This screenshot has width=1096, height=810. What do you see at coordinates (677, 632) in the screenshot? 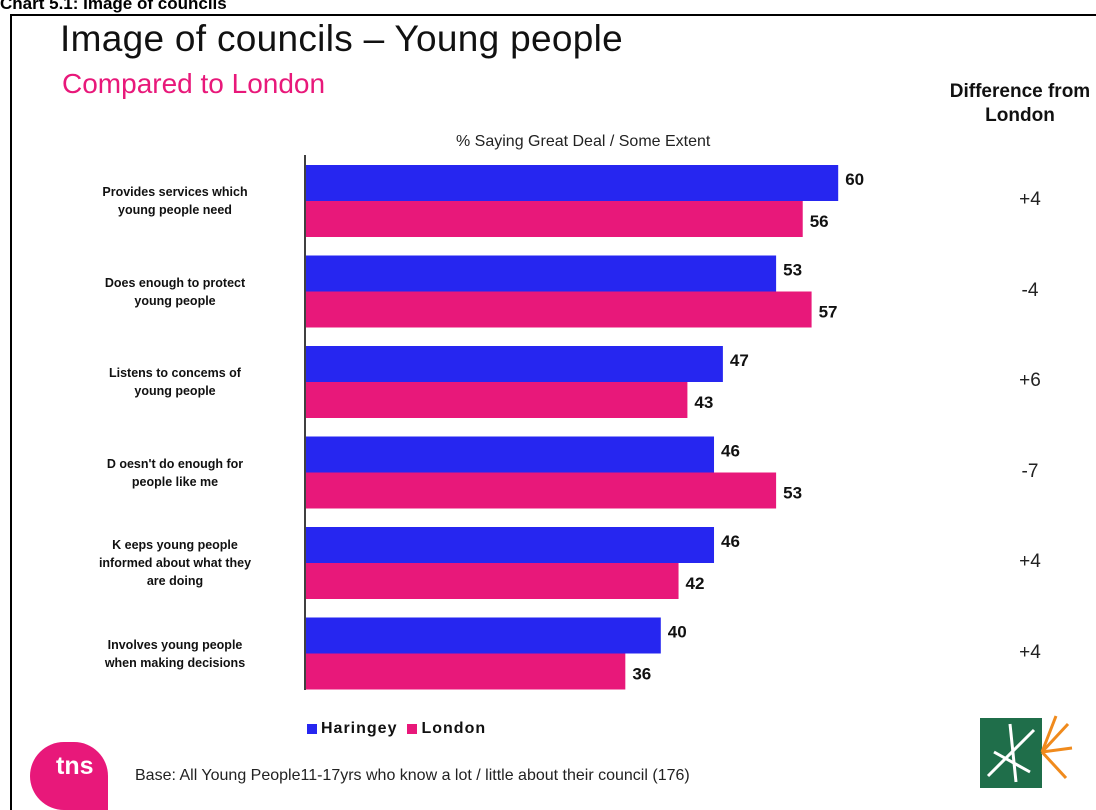
I see `data-label-haringey-5: 40` at bounding box center [677, 632].